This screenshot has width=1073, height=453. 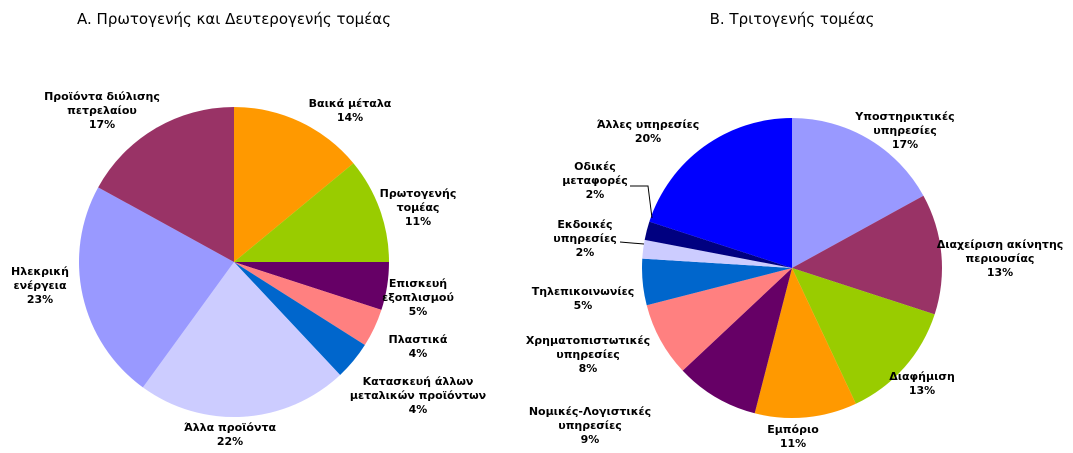 What do you see at coordinates (418, 388) in the screenshot?
I see `category-label: Κατασκευή άλλων μεταλικών προϊόντων` at bounding box center [418, 388].